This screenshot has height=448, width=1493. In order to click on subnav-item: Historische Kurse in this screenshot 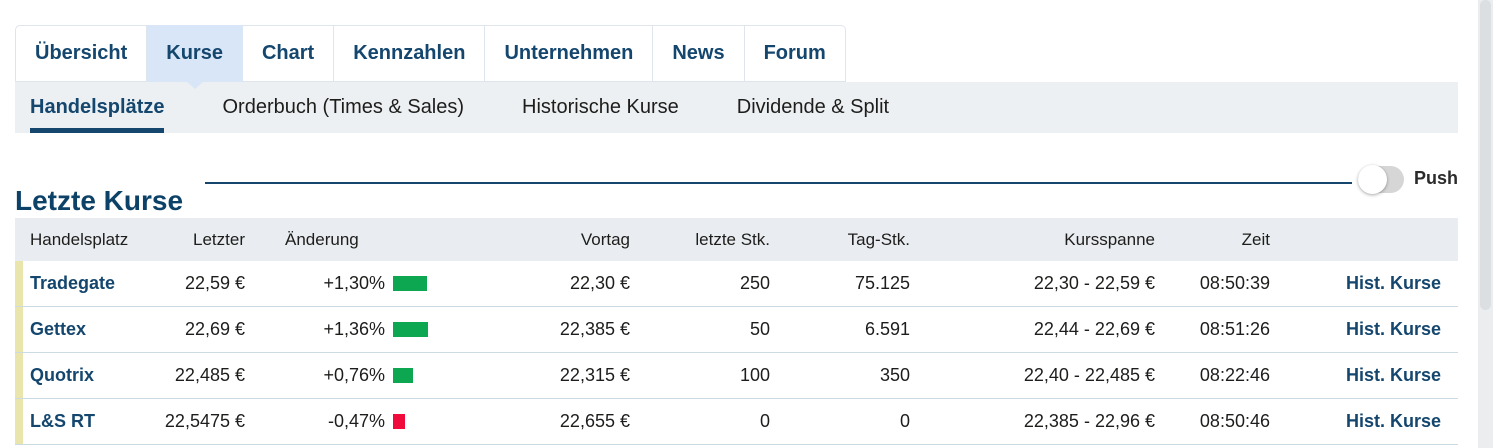, I will do `click(600, 107)`.